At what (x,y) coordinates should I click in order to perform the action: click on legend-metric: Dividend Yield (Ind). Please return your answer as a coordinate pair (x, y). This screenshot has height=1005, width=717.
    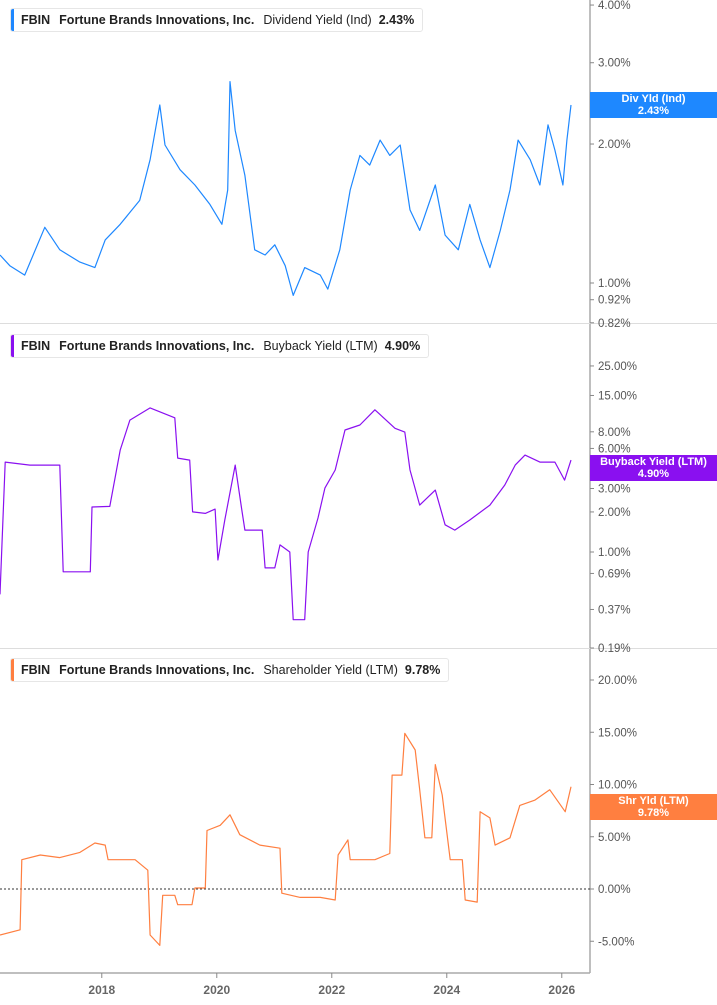
    Looking at the image, I should click on (317, 20).